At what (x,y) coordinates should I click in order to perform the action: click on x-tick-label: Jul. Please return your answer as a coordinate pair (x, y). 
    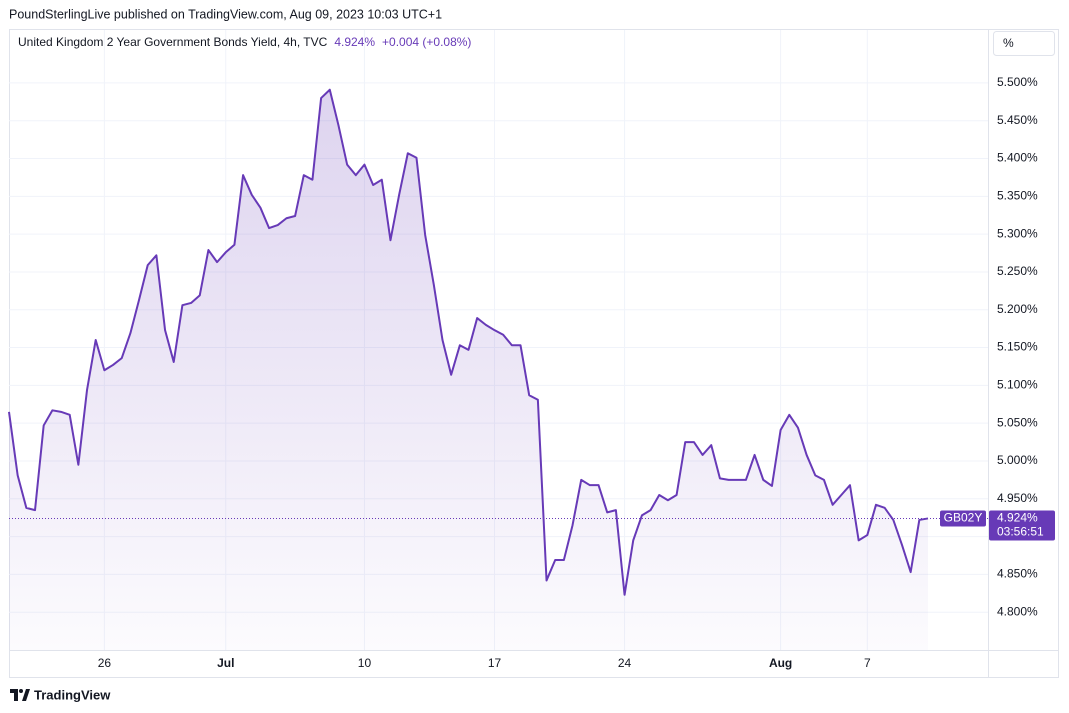
    Looking at the image, I should click on (225, 663).